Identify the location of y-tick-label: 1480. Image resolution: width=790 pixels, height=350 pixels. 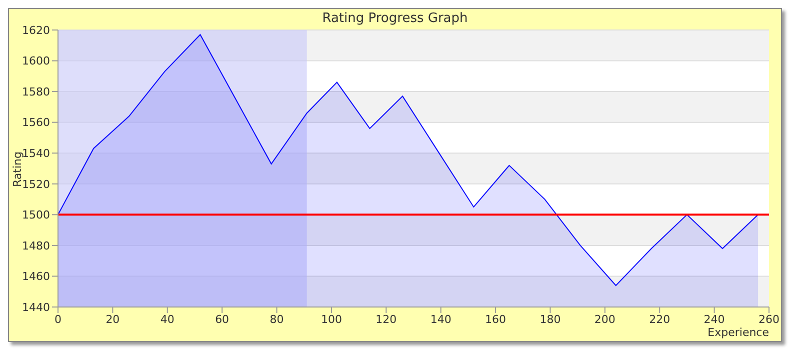
(36, 245).